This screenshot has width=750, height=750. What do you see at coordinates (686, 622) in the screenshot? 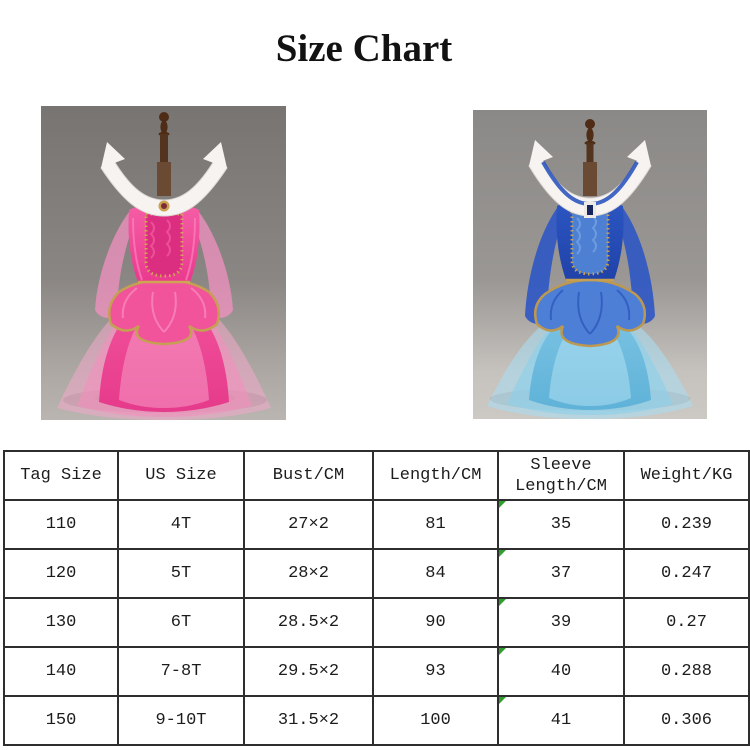
I see `size-cell: 0.27` at bounding box center [686, 622].